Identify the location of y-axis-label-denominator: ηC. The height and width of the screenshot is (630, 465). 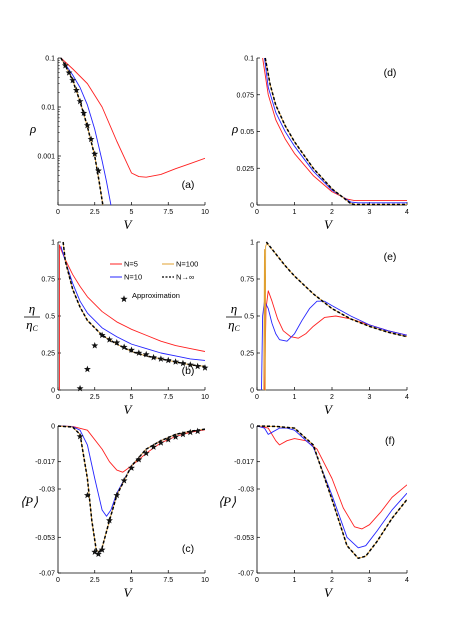
(234, 325).